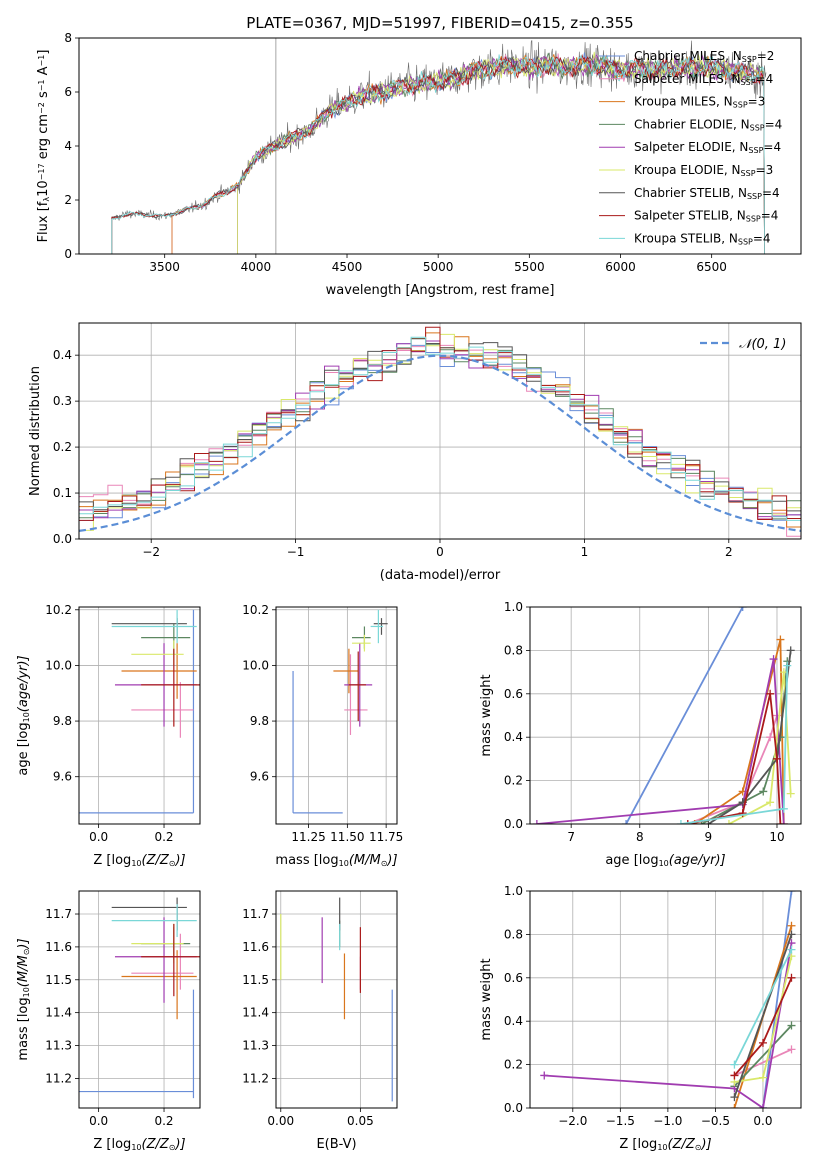 This screenshot has width=819, height=1170. I want to click on x-tick-label: 6000, so click(620, 267).